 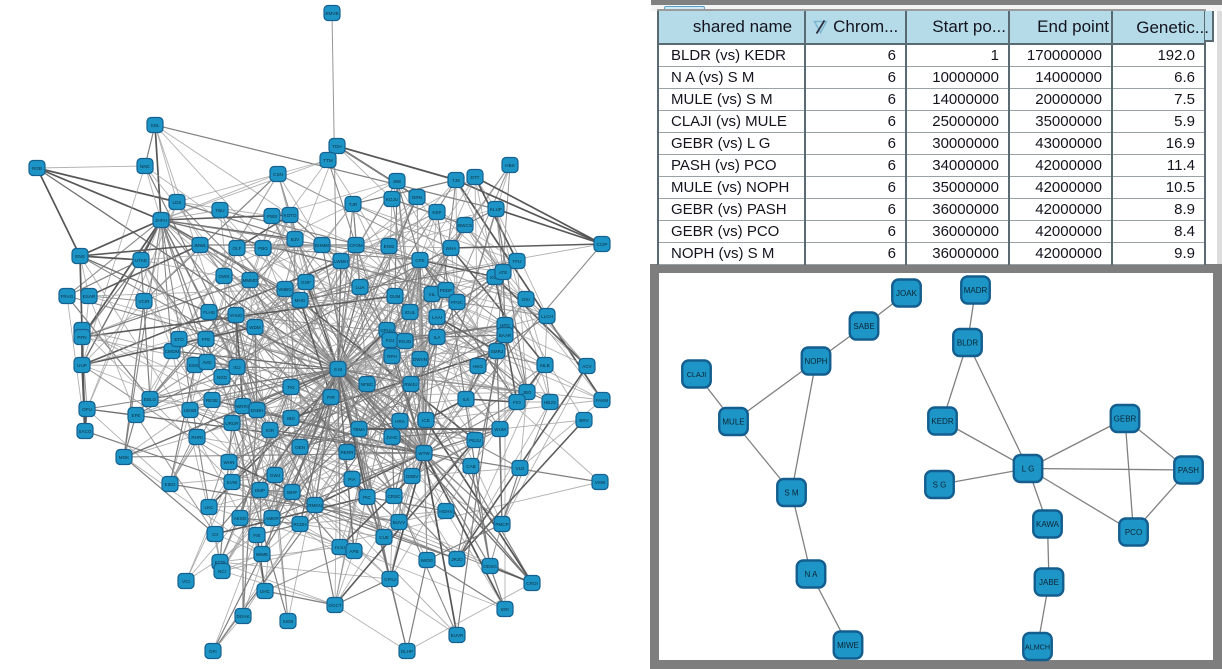 I want to click on svg-text: FIO, so click(x=517, y=402).